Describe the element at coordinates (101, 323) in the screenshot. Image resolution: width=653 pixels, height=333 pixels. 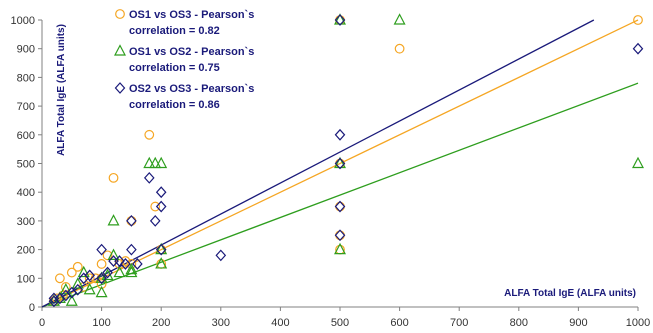
I see `x-tick-label: 100` at that location.